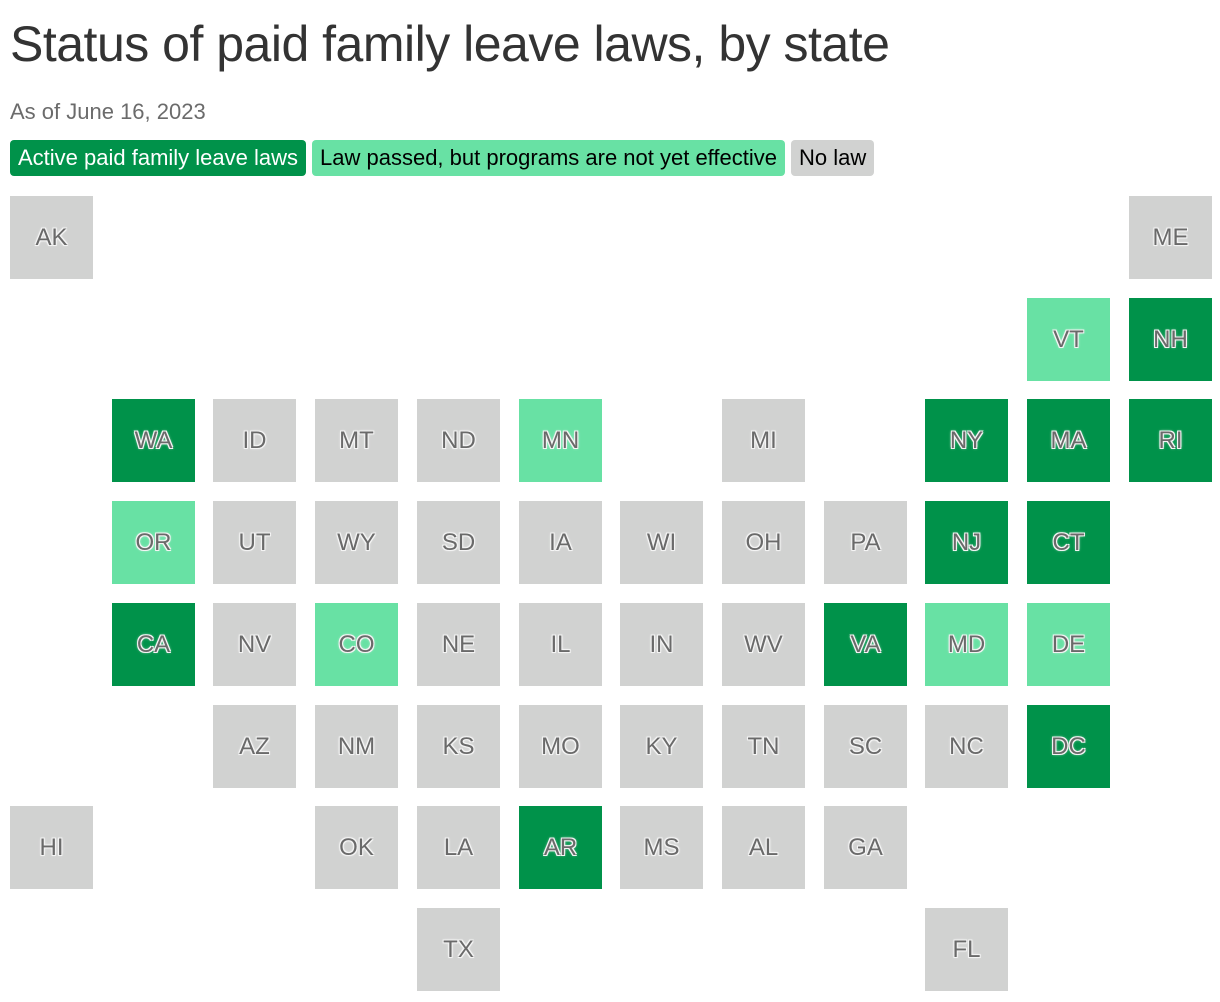  What do you see at coordinates (763, 847) in the screenshot?
I see `state-tile-al: AL` at bounding box center [763, 847].